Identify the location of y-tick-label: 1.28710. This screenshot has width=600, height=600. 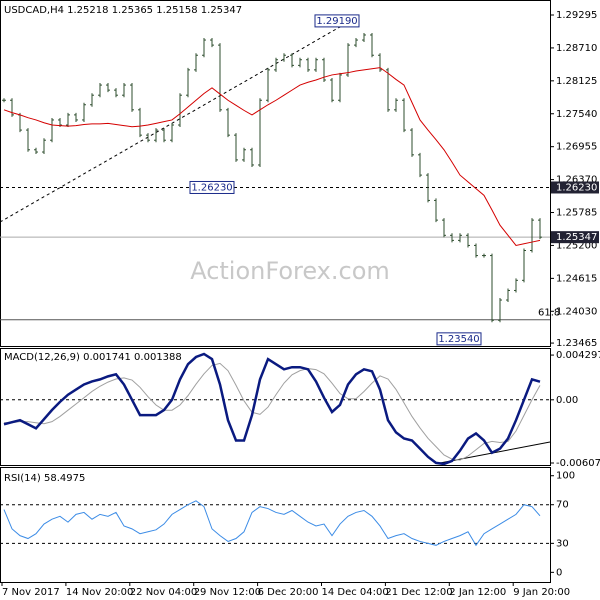
(576, 48).